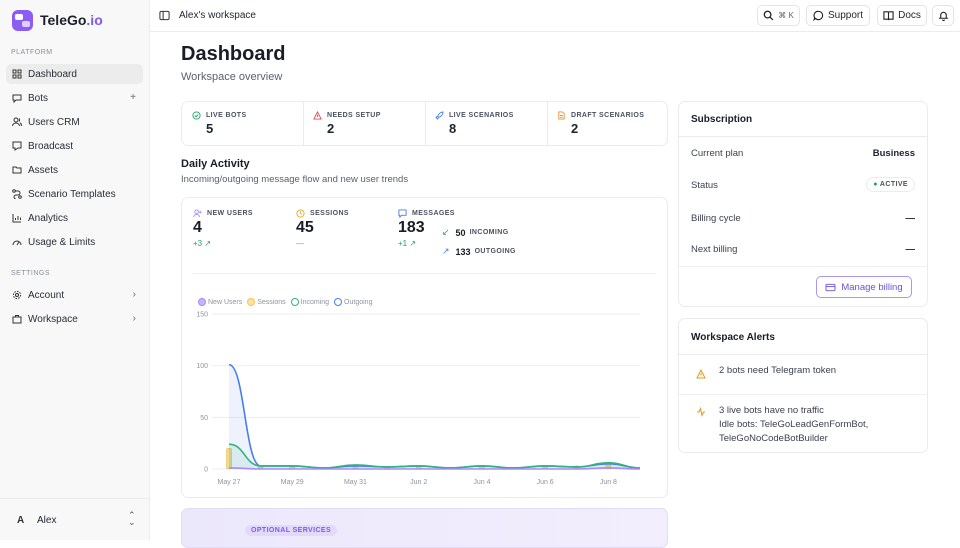 This screenshot has width=960, height=548. What do you see at coordinates (722, 119) in the screenshot?
I see `subscription-title: Subscription` at bounding box center [722, 119].